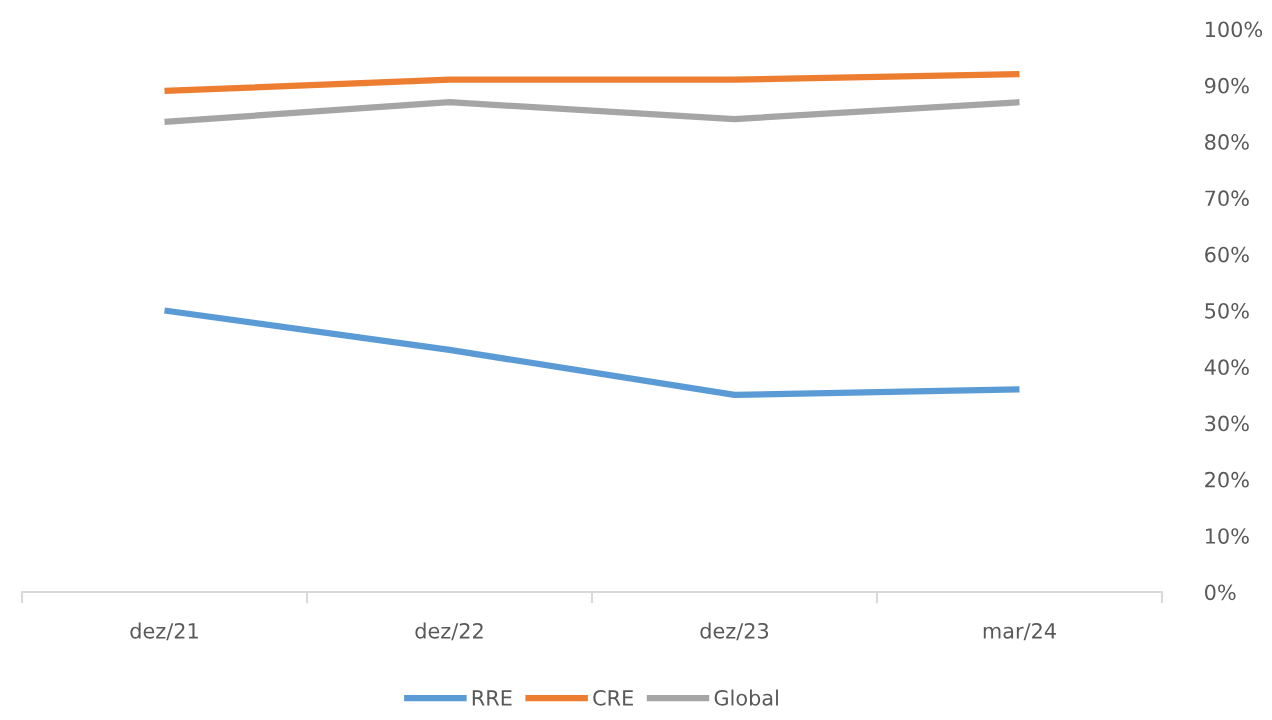 The height and width of the screenshot is (720, 1272). I want to click on y-tick-label: 10%, so click(1227, 536).